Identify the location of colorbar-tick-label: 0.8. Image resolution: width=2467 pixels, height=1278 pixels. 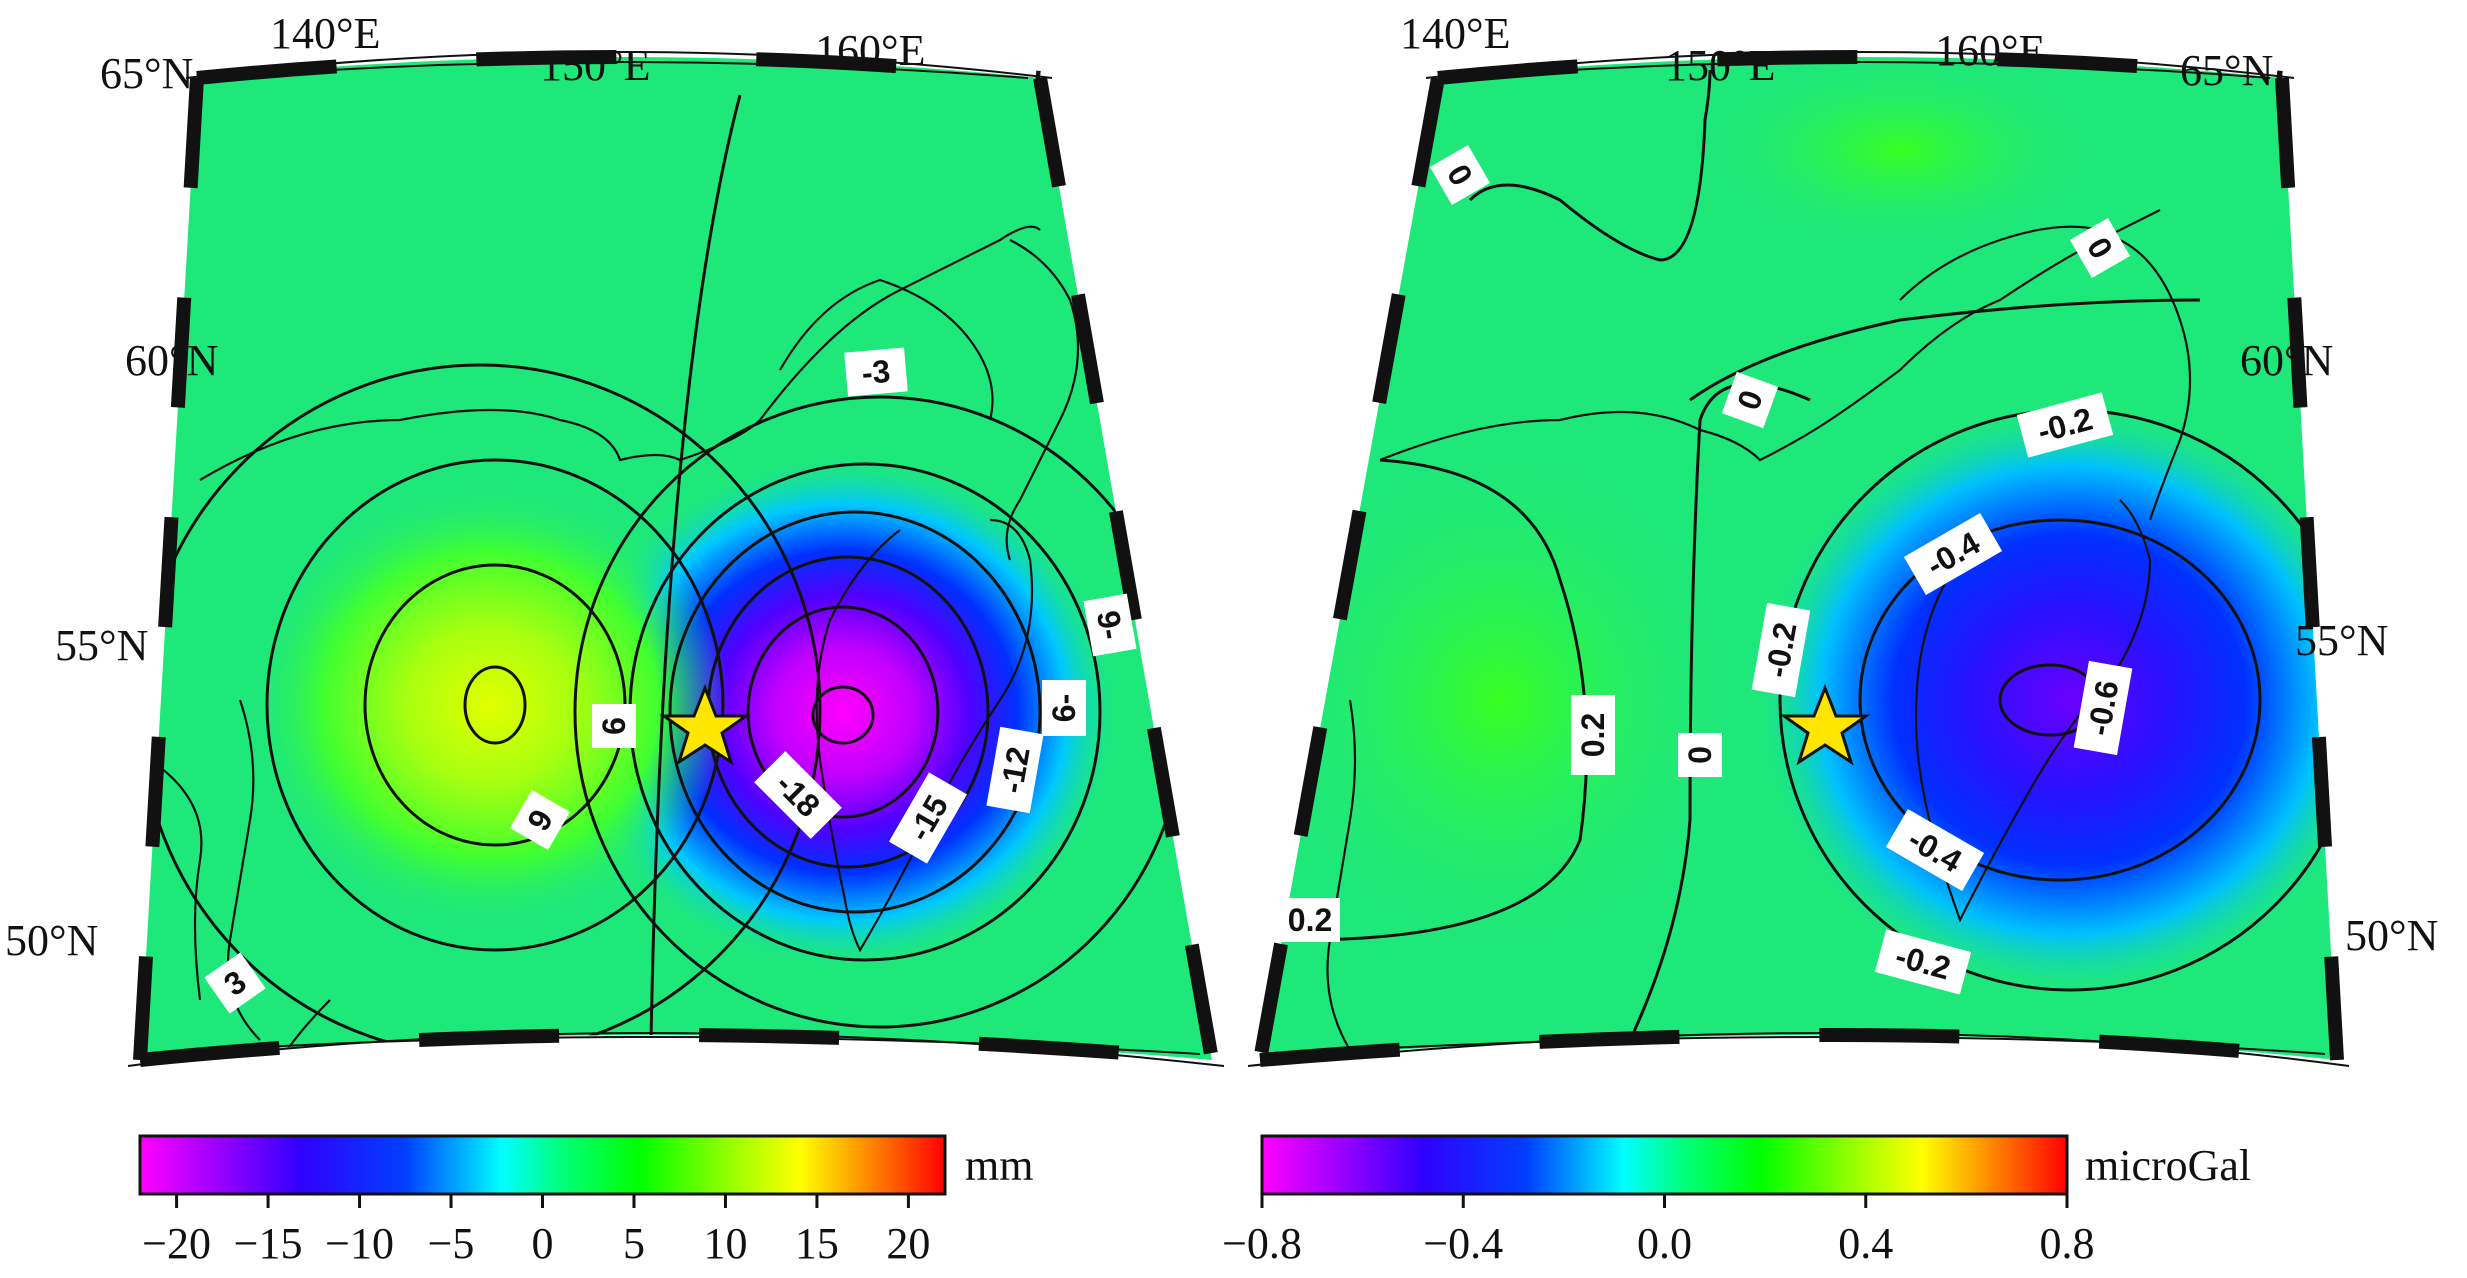
(2067, 1243).